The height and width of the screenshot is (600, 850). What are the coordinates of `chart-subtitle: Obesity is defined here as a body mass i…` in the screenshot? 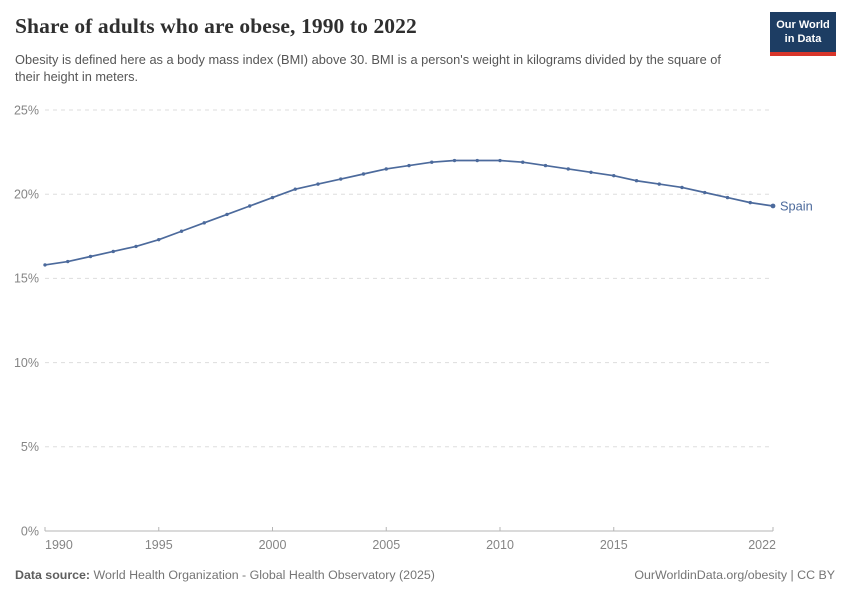 It's located at (368, 68).